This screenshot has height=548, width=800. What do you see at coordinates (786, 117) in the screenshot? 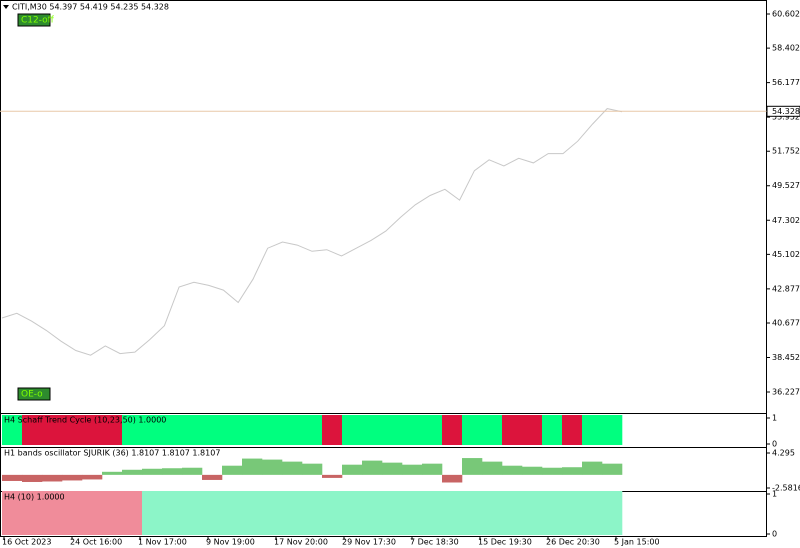
I see `price-label: 53.952` at bounding box center [786, 117].